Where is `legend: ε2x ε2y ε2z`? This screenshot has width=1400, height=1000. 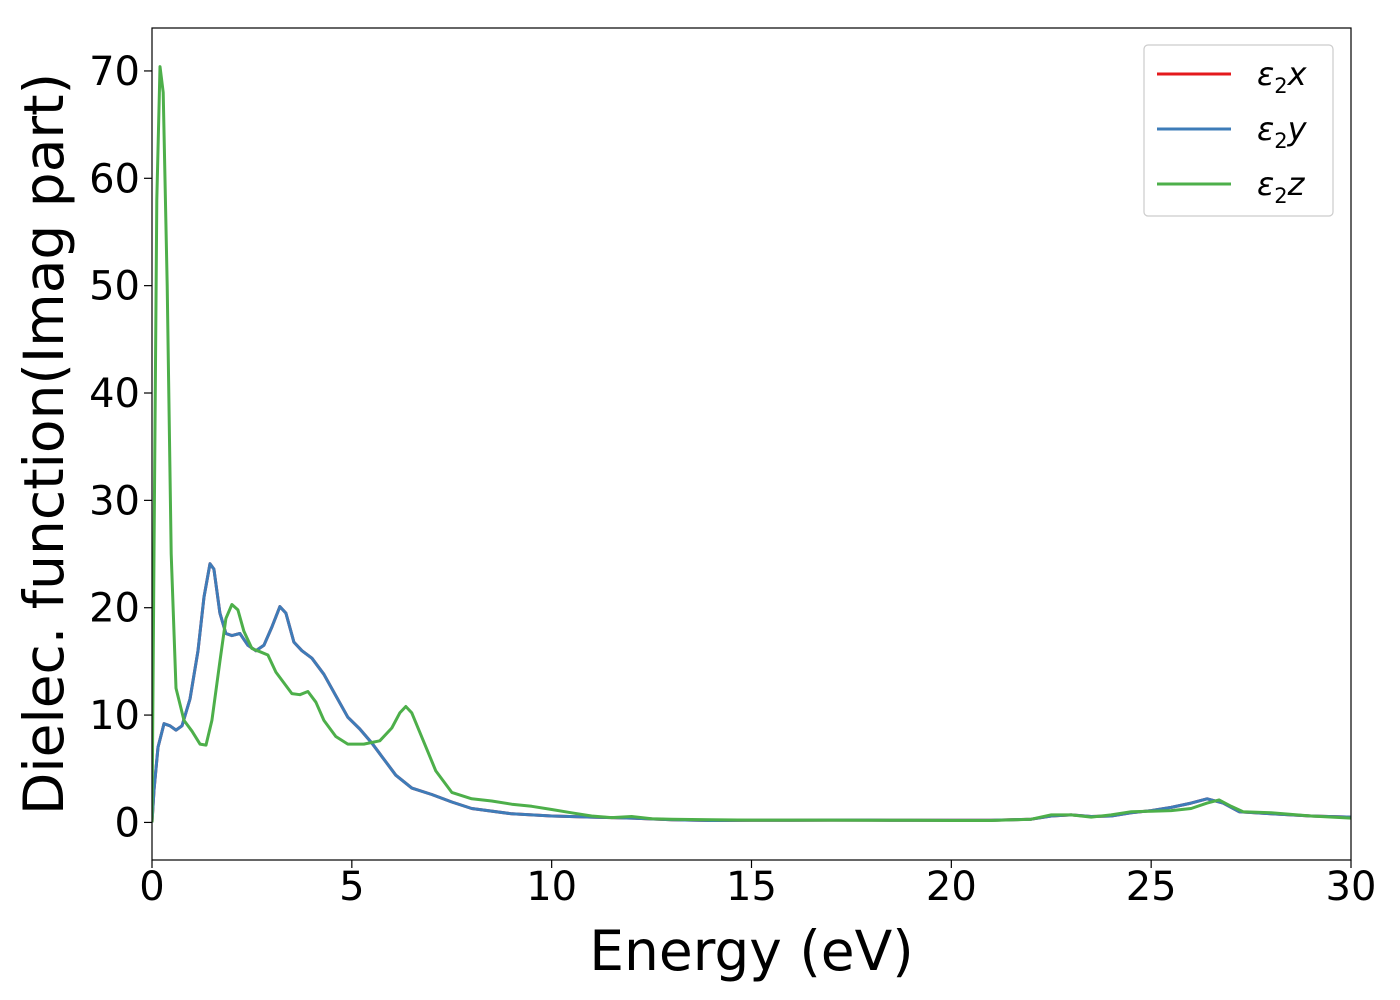 legend: ε2x ε2y ε2z is located at coordinates (1238, 130).